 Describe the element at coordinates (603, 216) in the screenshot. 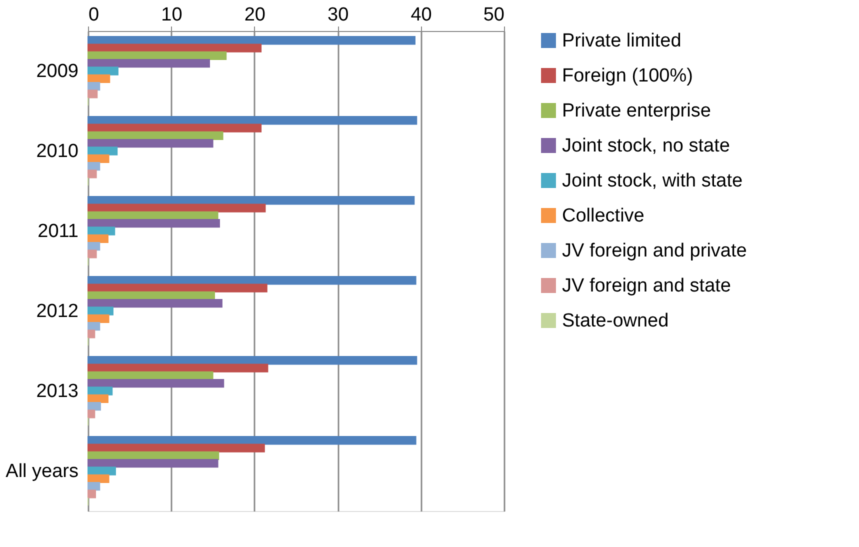

I see `legend-label: Collective` at that location.